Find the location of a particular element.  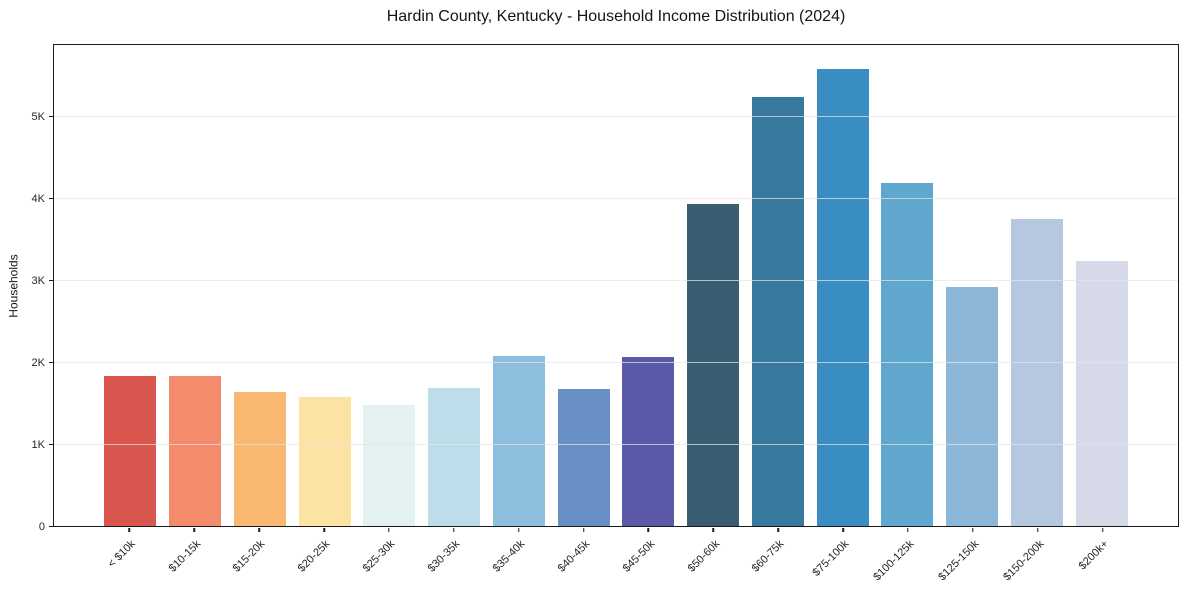

x-tick-label: $200k+ is located at coordinates (1094, 555).